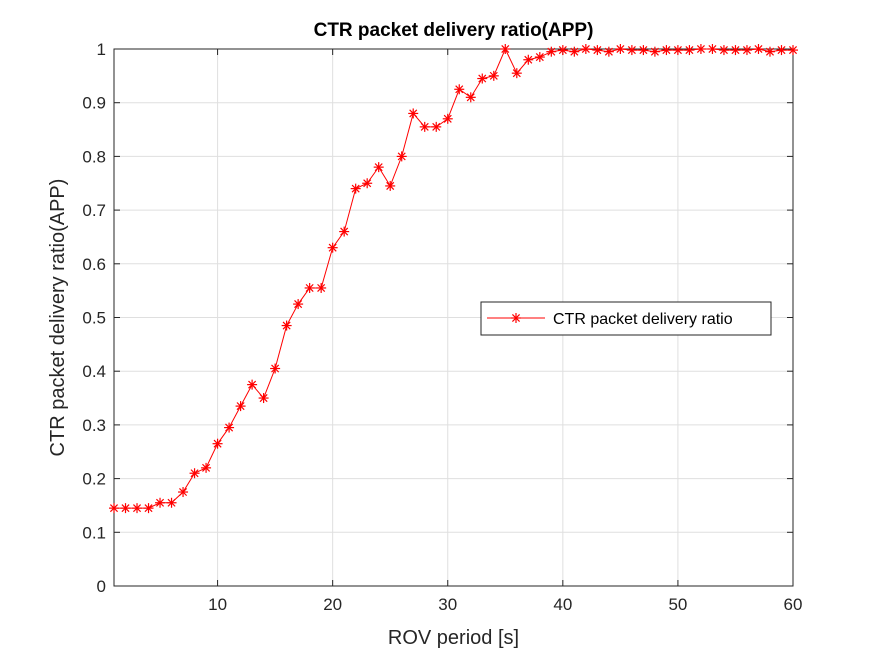 Image resolution: width=875 pixels, height=656 pixels. What do you see at coordinates (677, 604) in the screenshot?
I see `x-tick-label: 50` at bounding box center [677, 604].